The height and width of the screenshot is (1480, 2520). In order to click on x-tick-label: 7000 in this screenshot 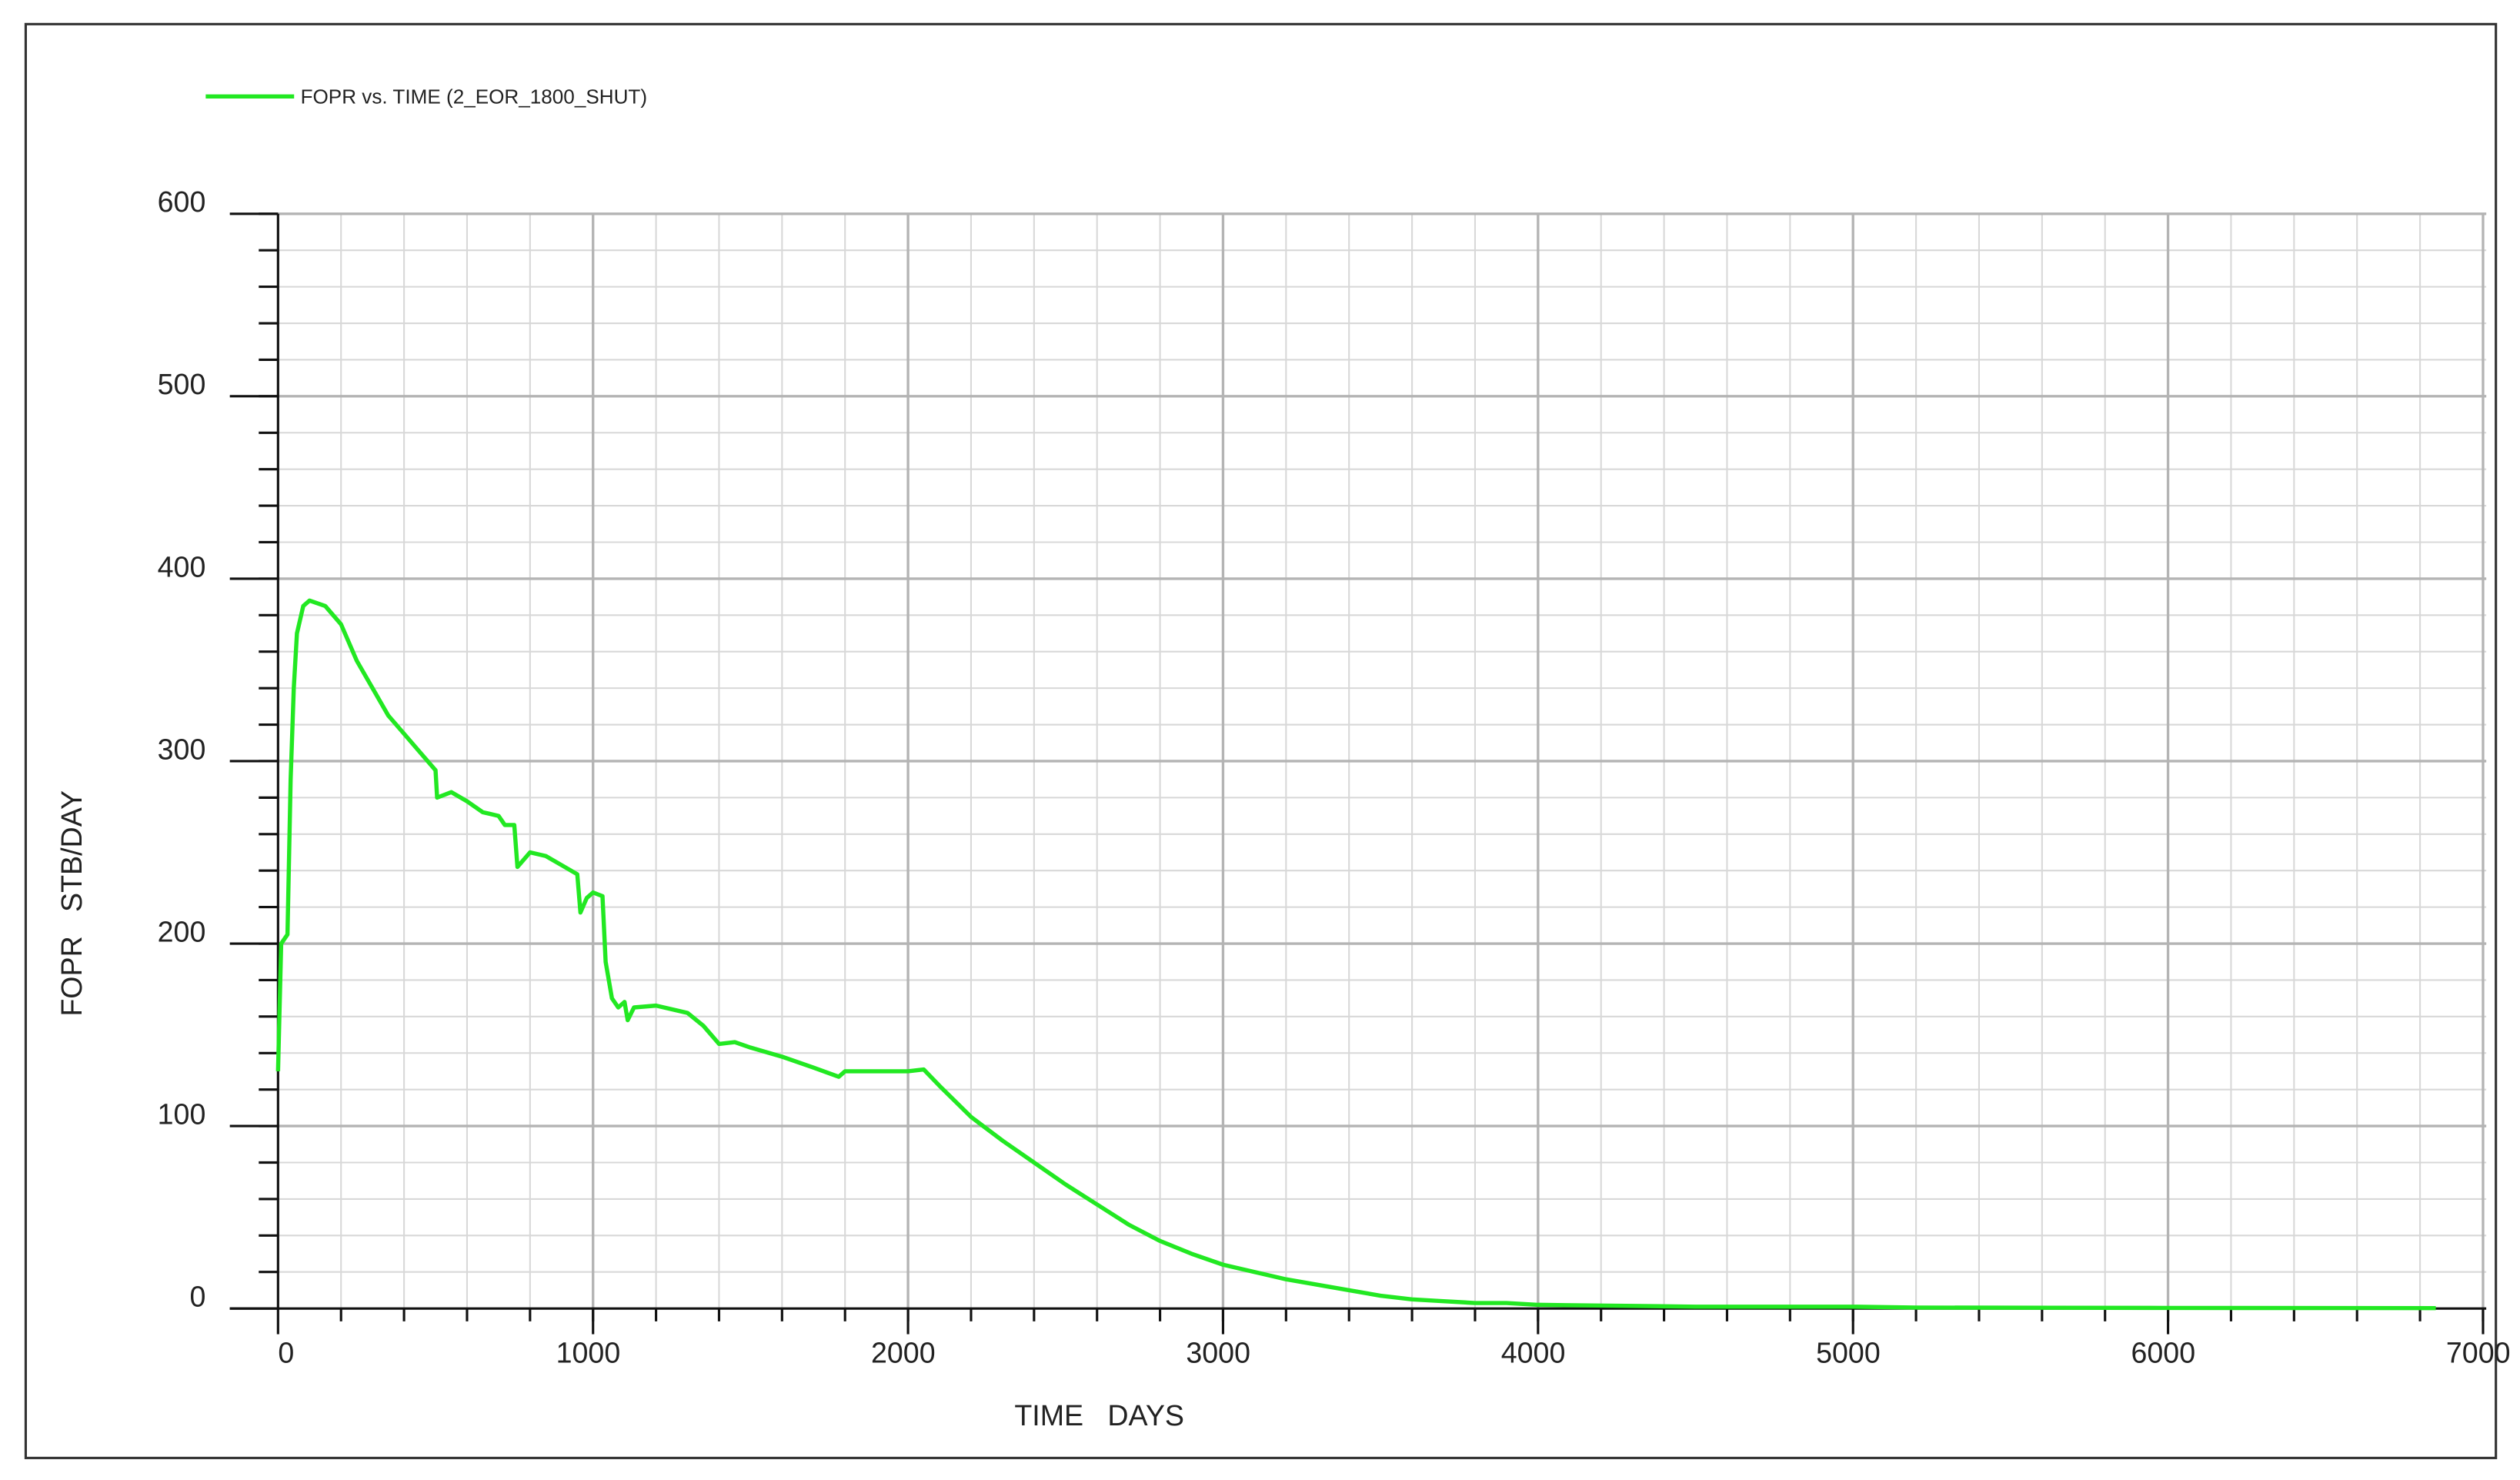, I will do `click(2478, 1353)`.